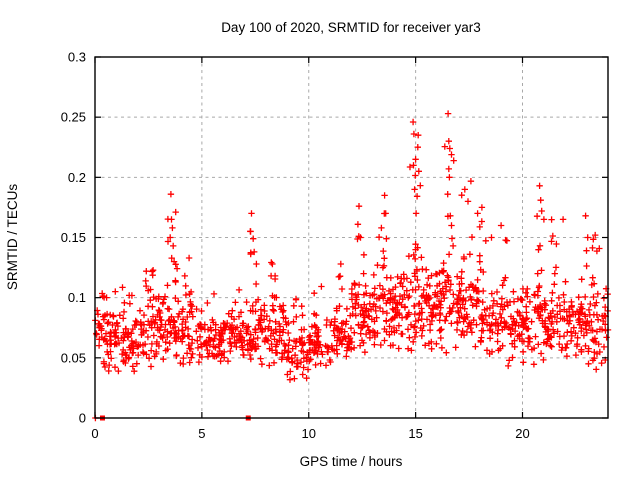 Image resolution: width=640 pixels, height=485 pixels. I want to click on y-tick-label: 0.1, so click(77, 297).